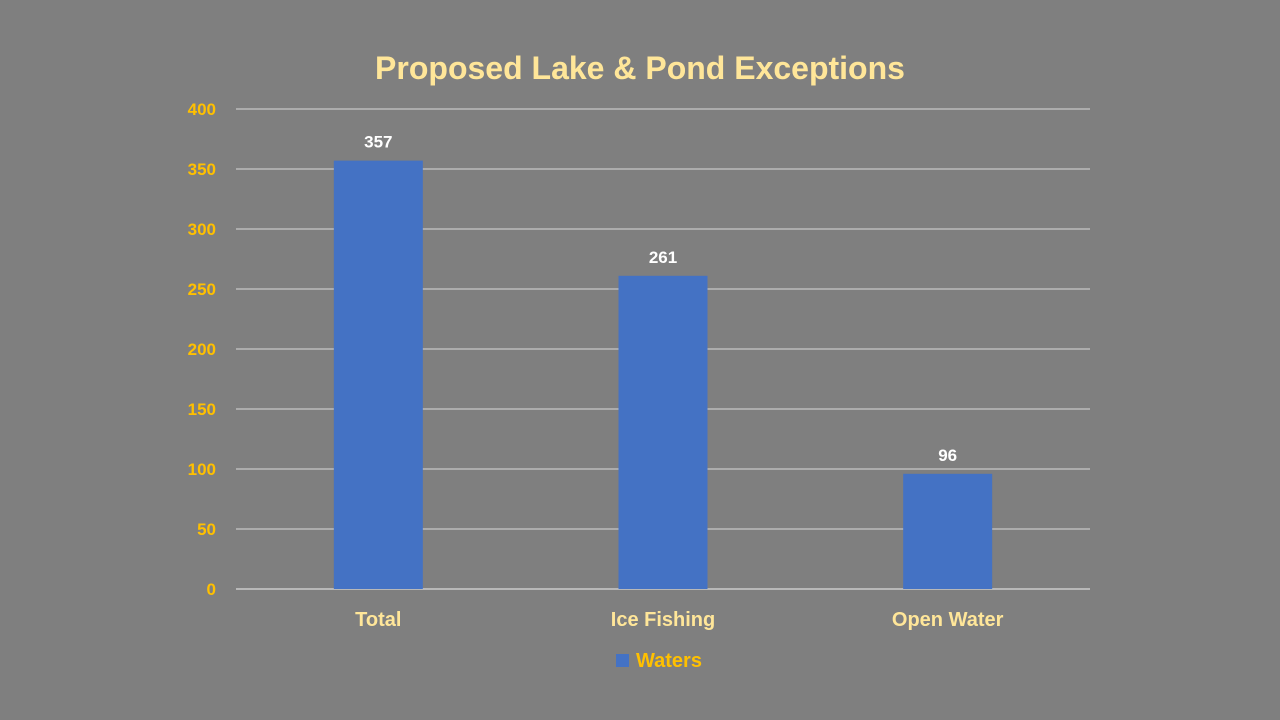 This screenshot has height=720, width=1280. I want to click on legend-label: Waters, so click(669, 661).